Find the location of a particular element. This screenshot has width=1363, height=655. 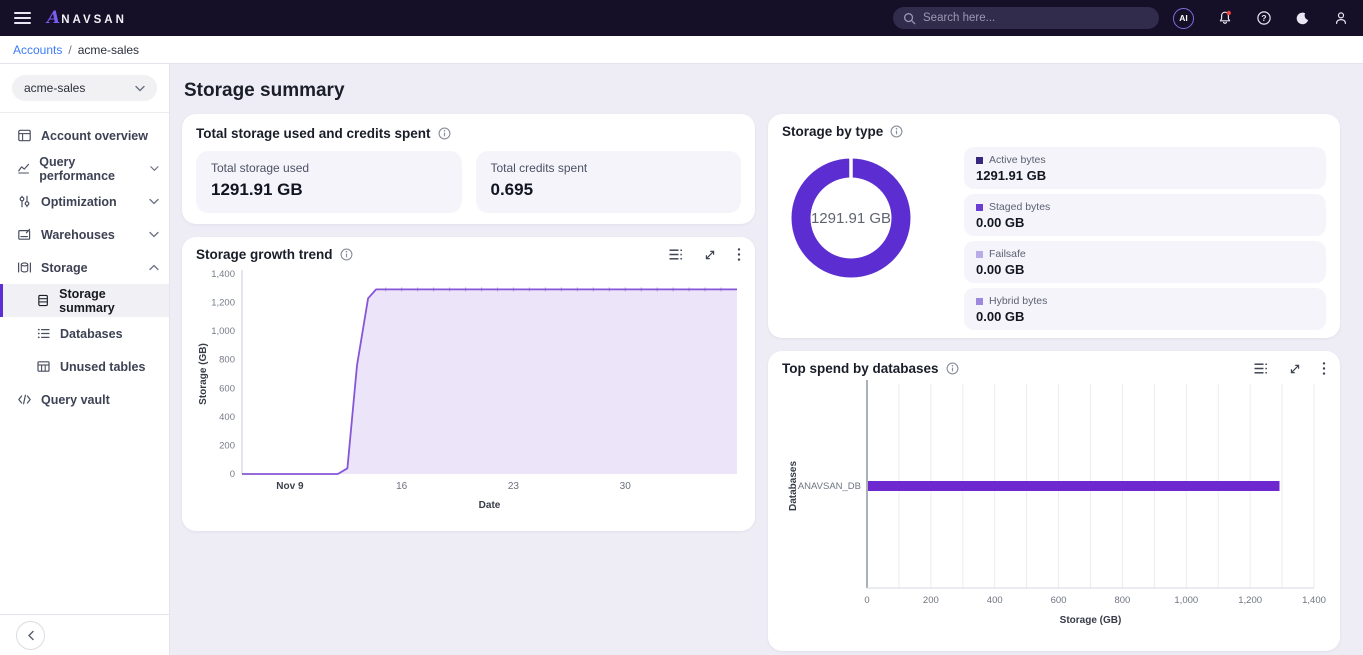

sidebar-item-unused-tables: Unused tables is located at coordinates (84, 366).